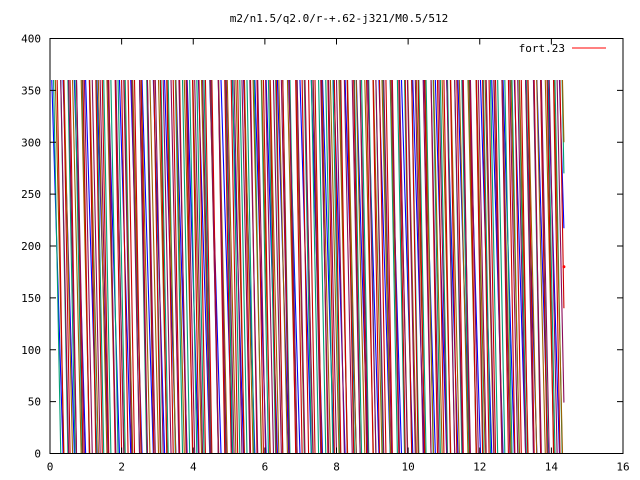 This screenshot has width=640, height=480. Describe the element at coordinates (479, 467) in the screenshot. I see `x-tick-label: 12` at that location.